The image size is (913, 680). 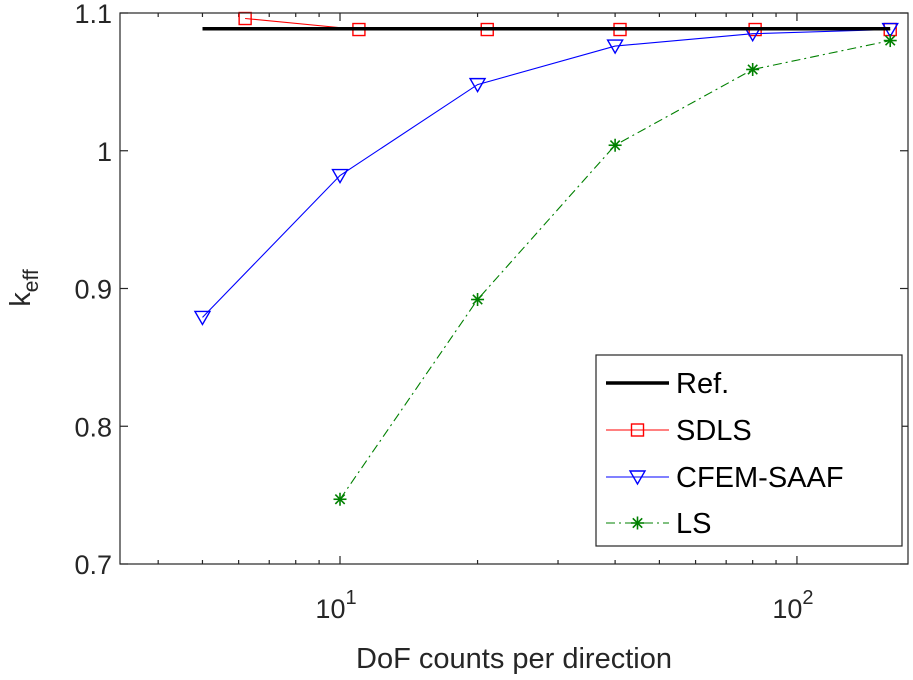 What do you see at coordinates (693, 524) in the screenshot?
I see `legend-label: LS` at bounding box center [693, 524].